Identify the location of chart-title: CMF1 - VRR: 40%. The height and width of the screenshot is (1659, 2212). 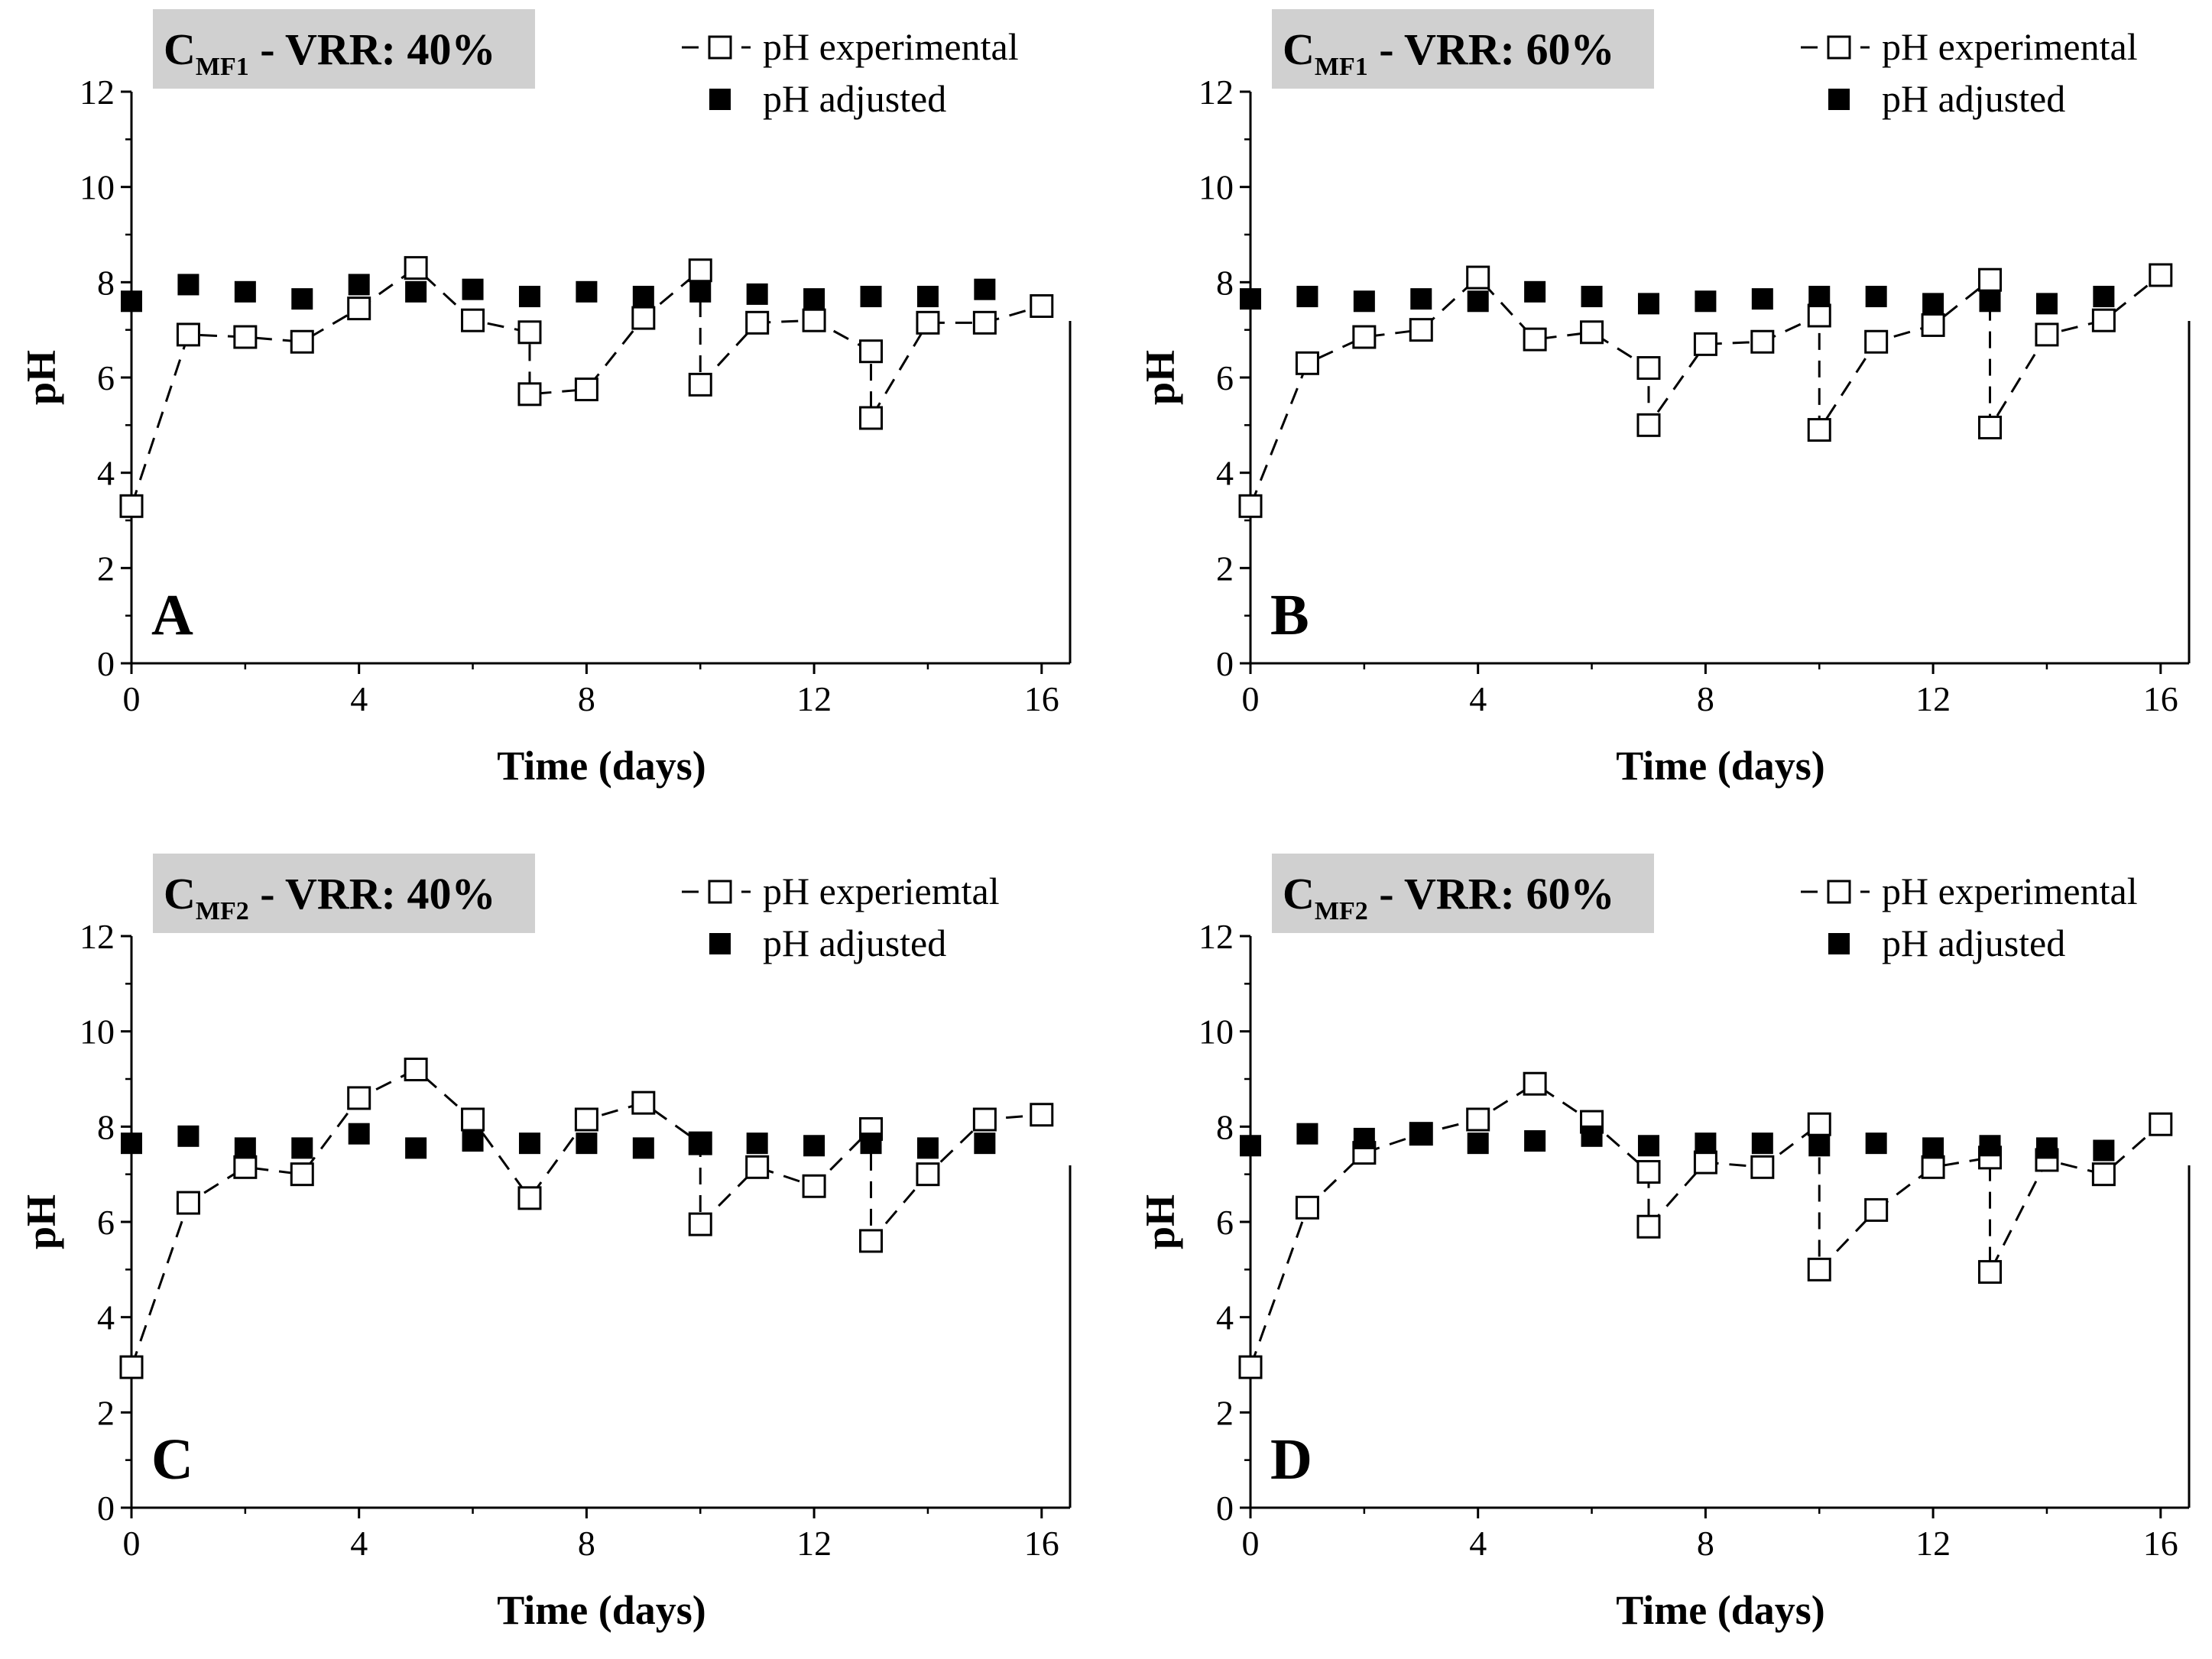
(330, 52).